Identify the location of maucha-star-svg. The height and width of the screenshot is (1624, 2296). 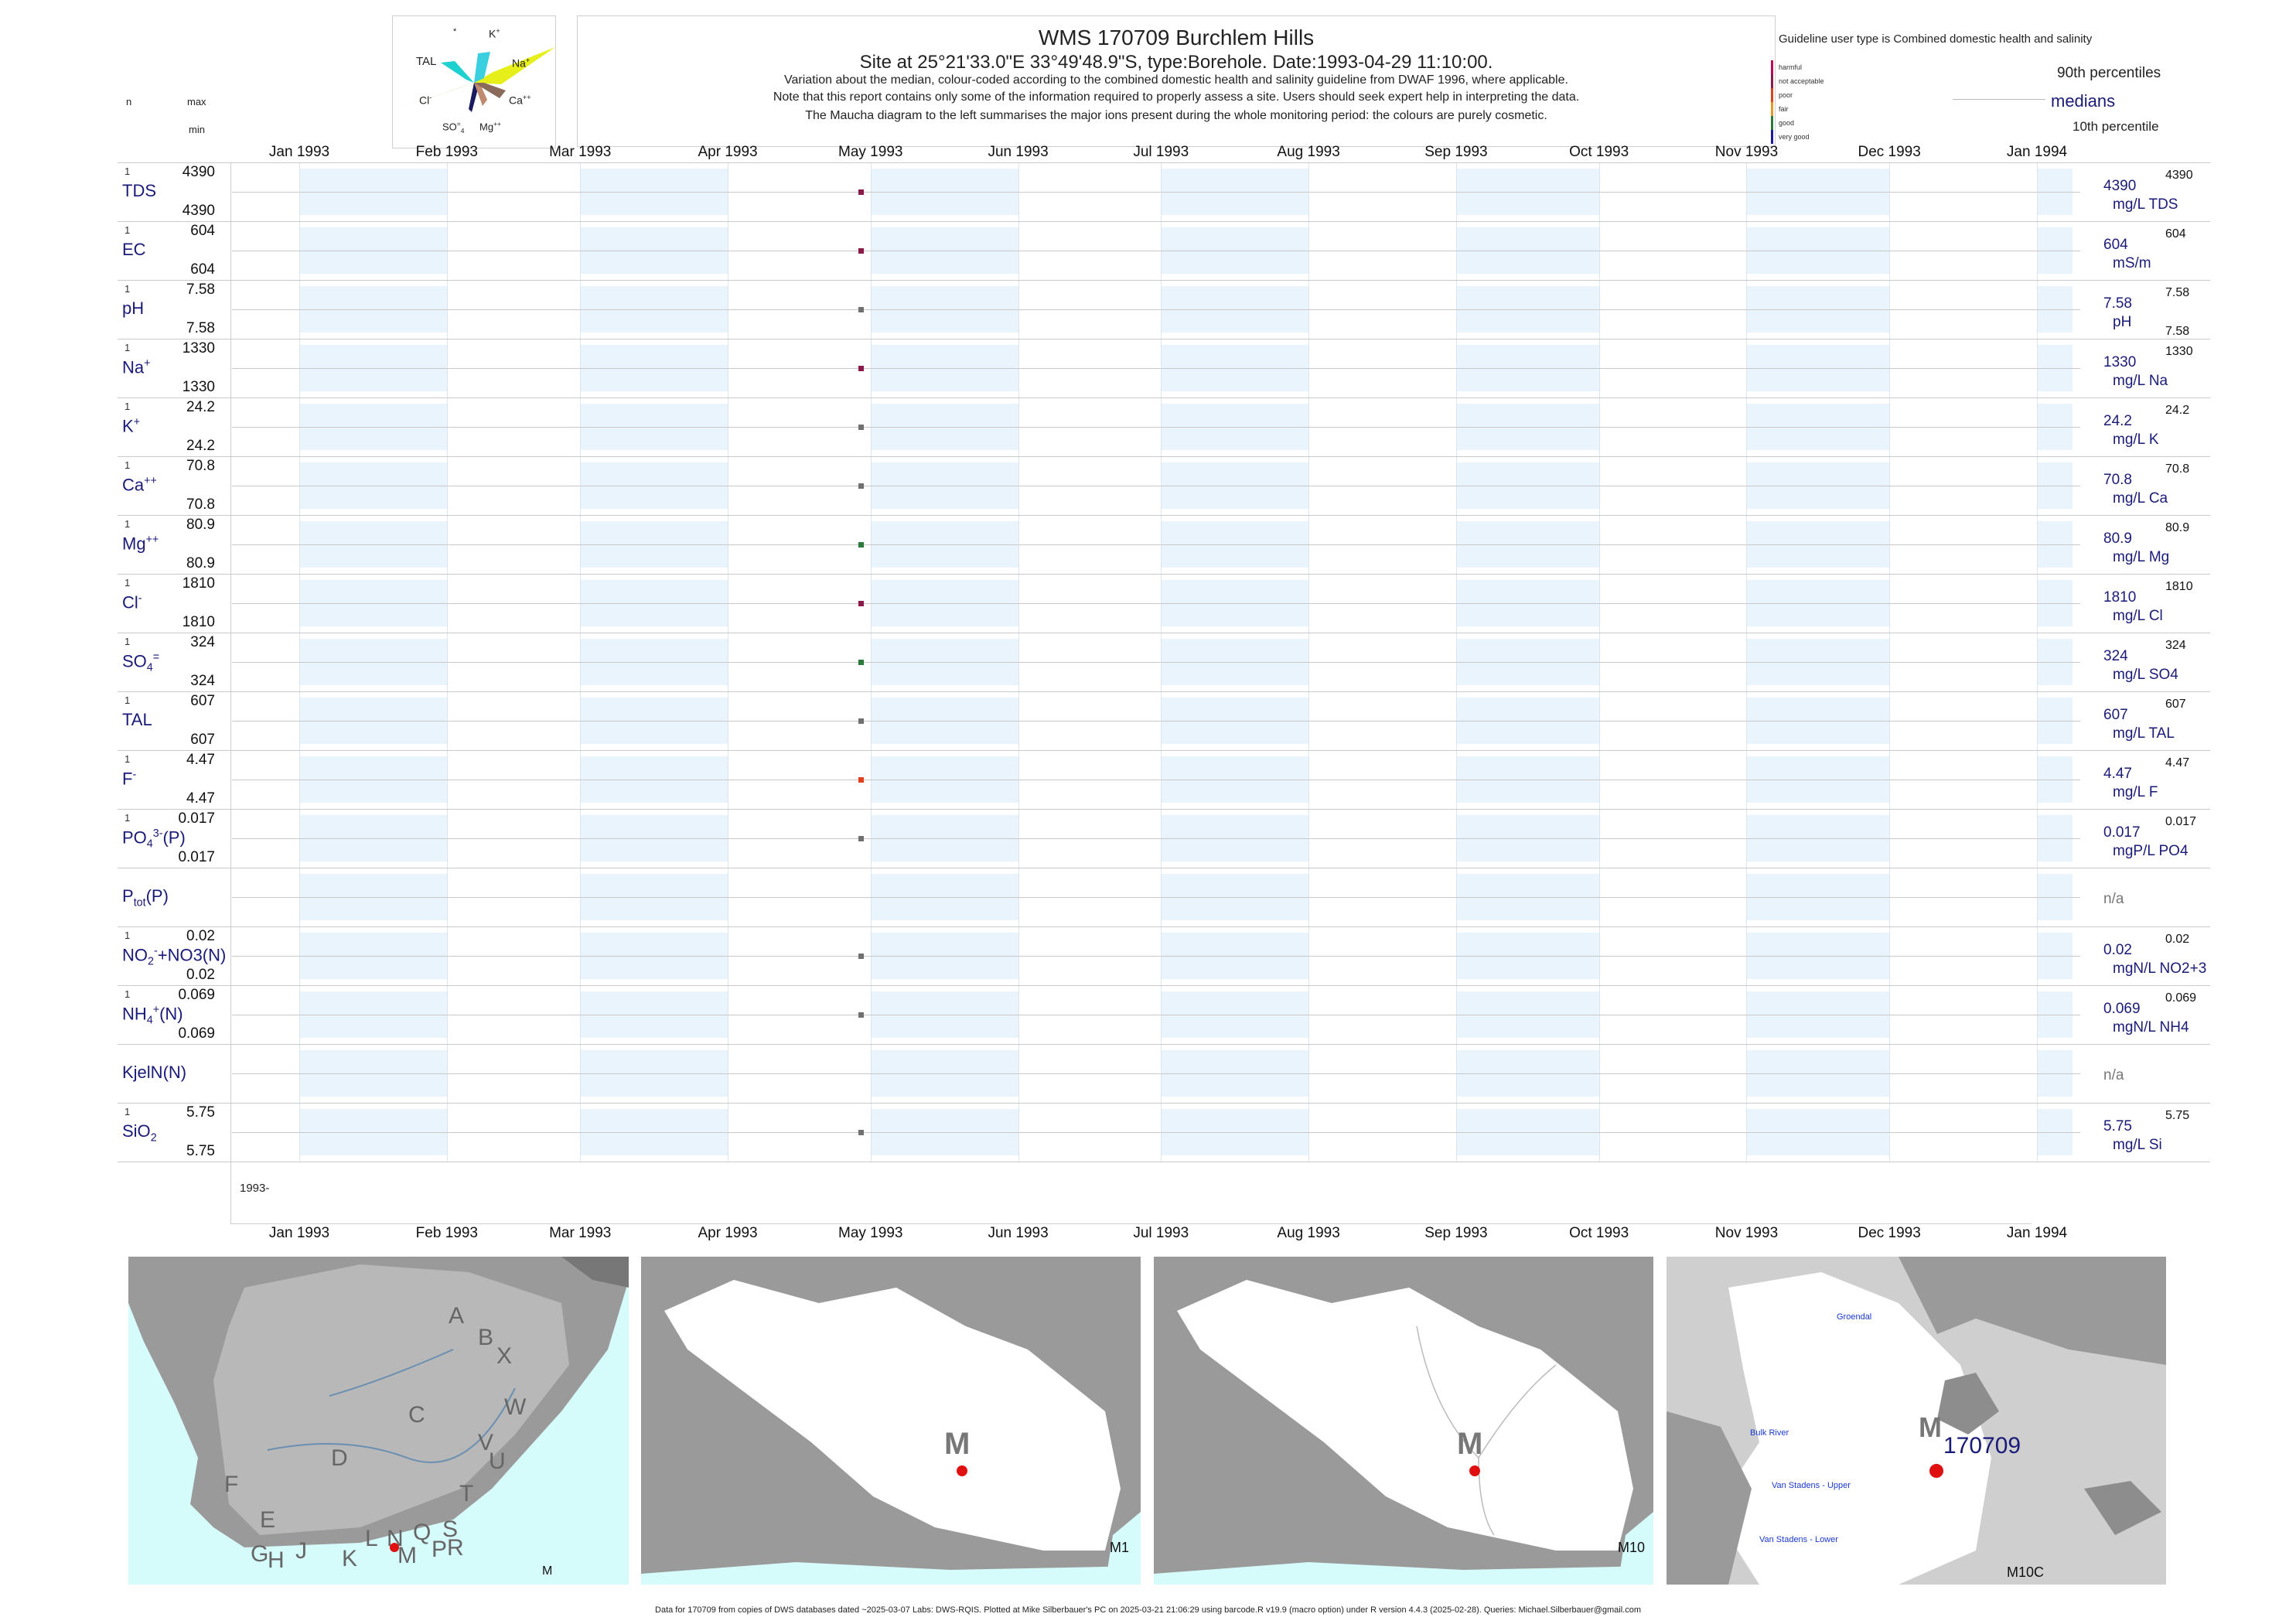
(474, 79).